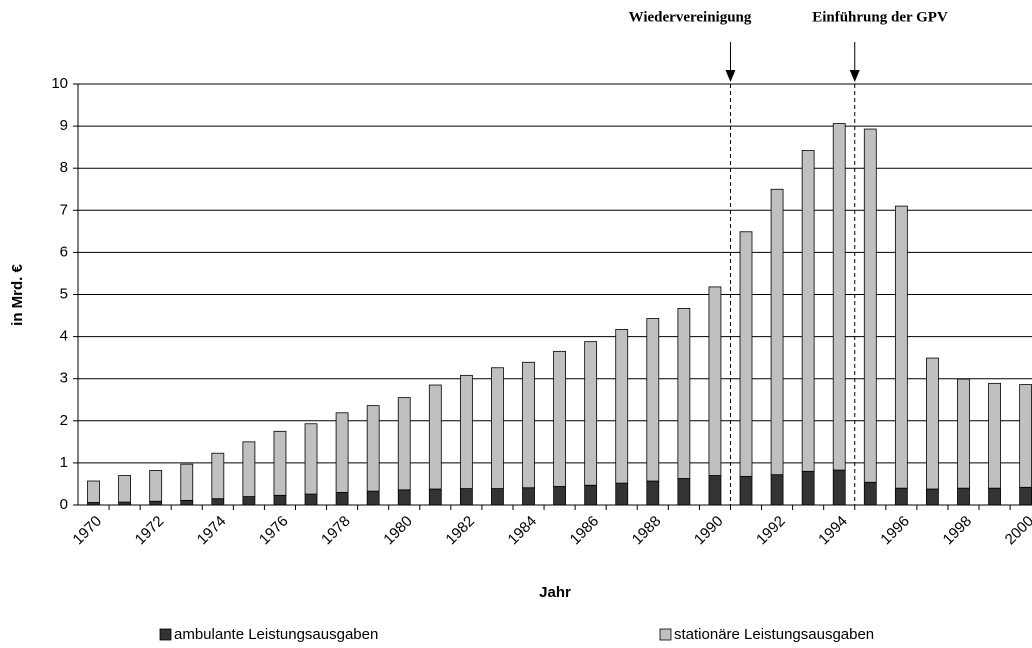  Describe the element at coordinates (774, 634) in the screenshot. I see `legend-label: stationäre Leistungsausgaben` at that location.